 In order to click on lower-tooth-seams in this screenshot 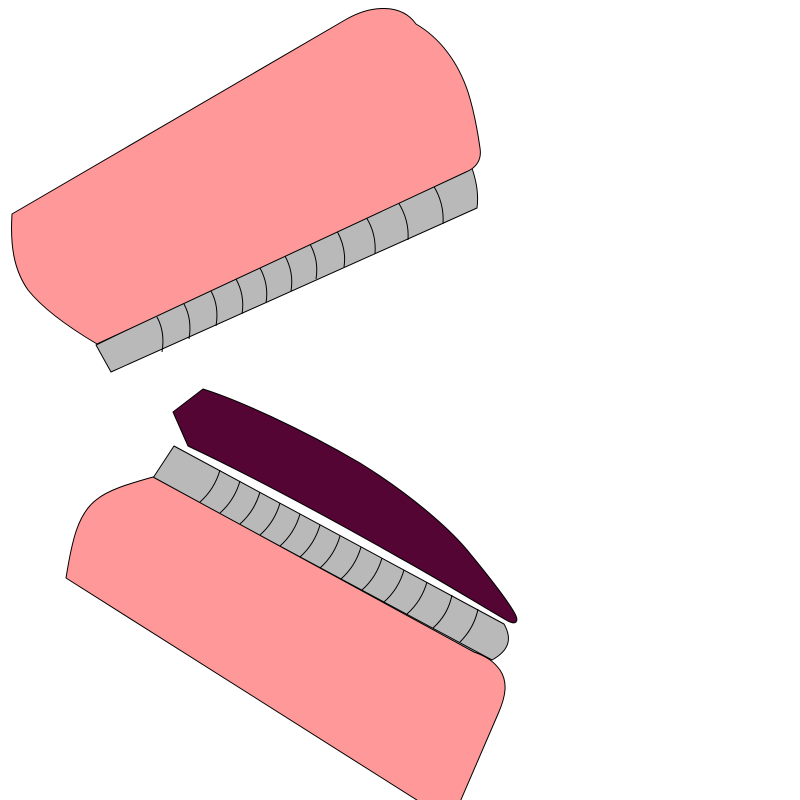, I will do `click(339, 556)`.